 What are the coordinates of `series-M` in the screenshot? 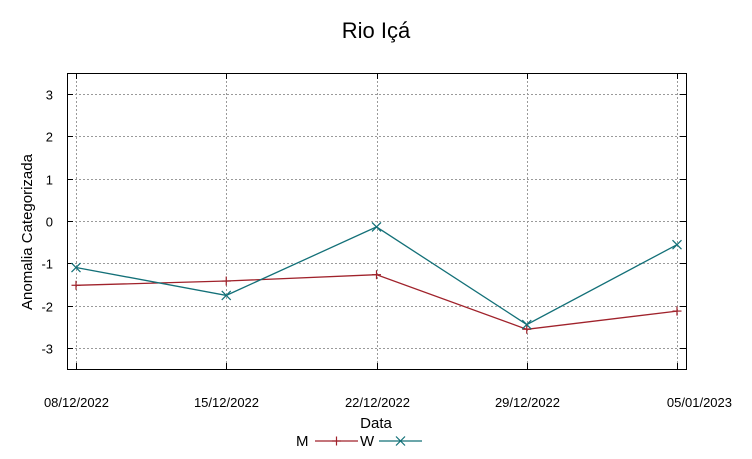 It's located at (376, 302).